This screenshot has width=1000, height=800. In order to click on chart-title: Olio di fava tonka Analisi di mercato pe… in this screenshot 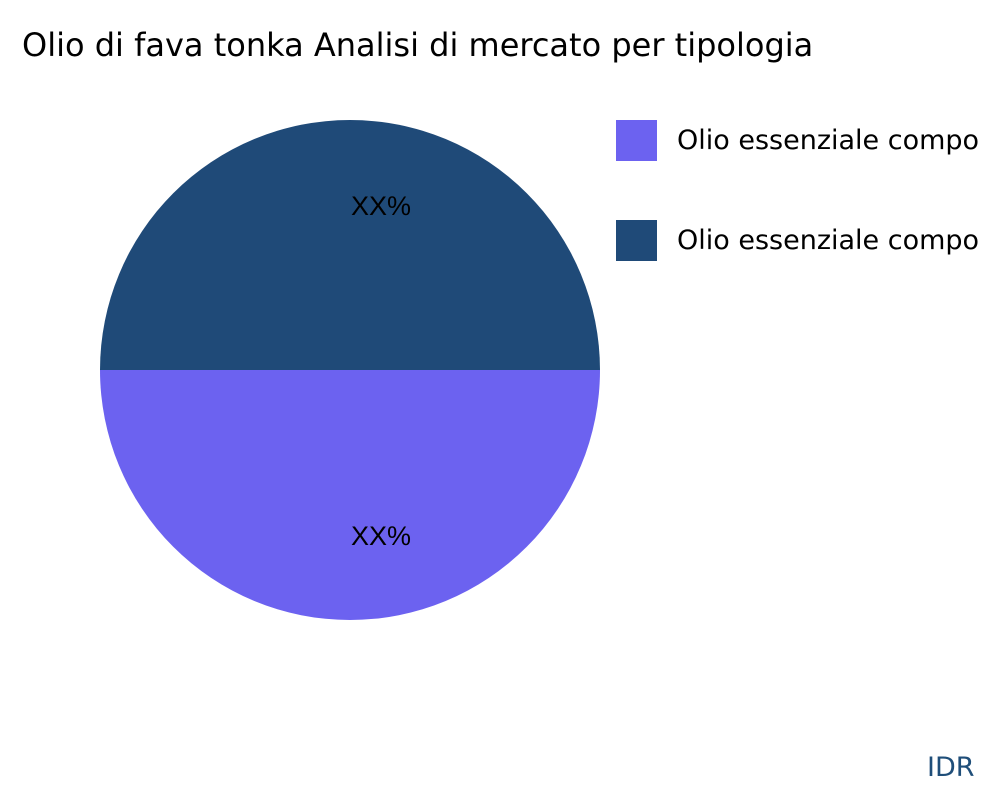, I will do `click(418, 45)`.